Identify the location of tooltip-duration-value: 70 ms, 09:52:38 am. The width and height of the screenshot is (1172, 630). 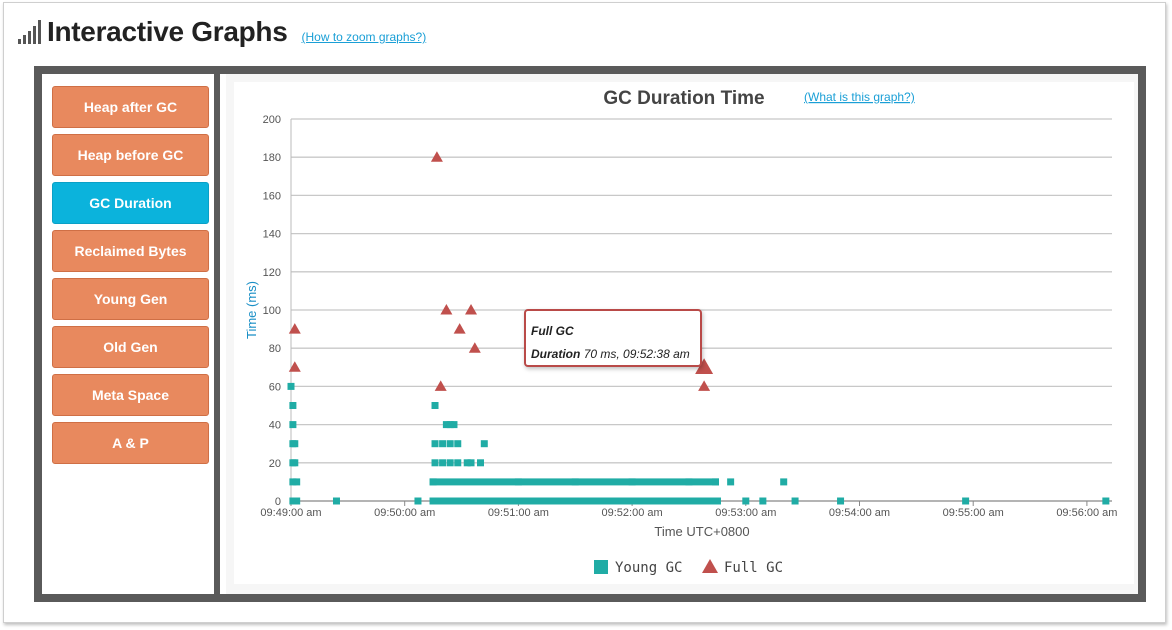
(636, 354).